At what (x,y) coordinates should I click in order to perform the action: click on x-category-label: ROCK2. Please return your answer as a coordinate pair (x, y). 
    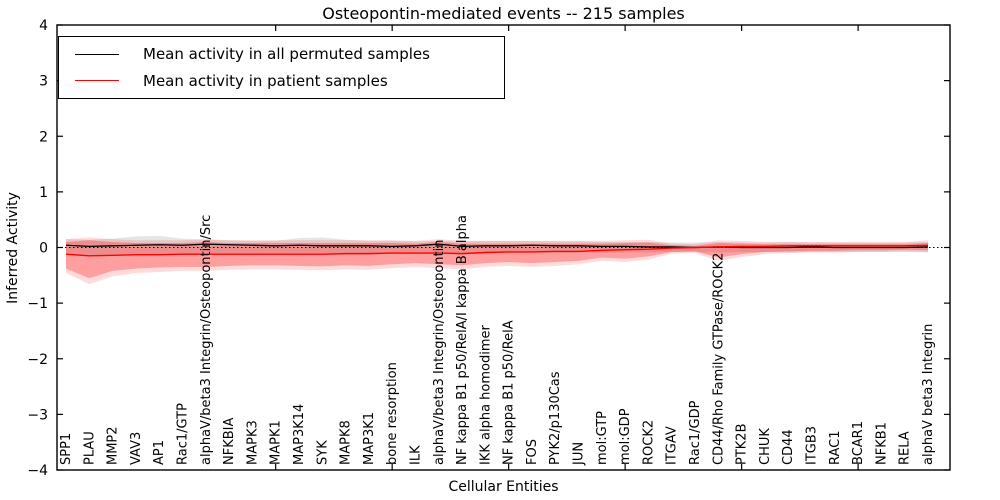
    Looking at the image, I should click on (648, 442).